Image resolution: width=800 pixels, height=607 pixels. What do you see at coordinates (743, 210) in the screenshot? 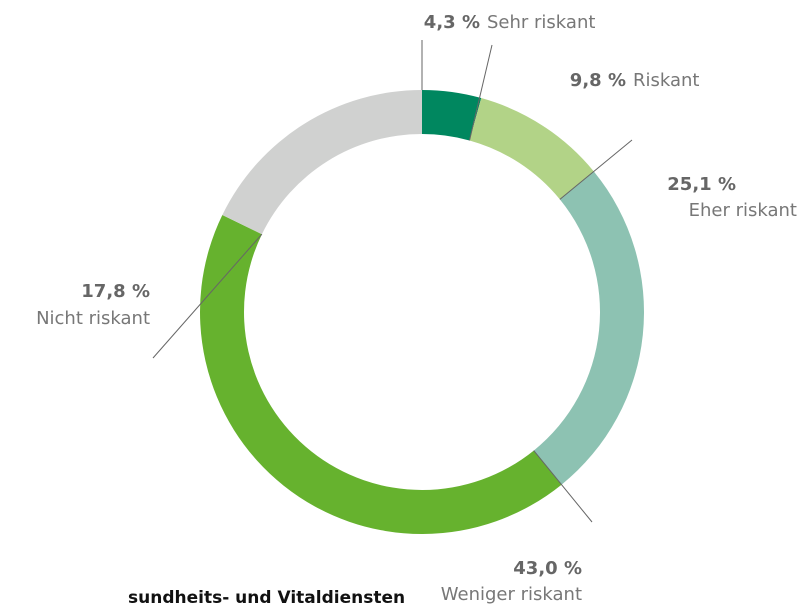
I see `category-label: Eher riskant` at bounding box center [743, 210].